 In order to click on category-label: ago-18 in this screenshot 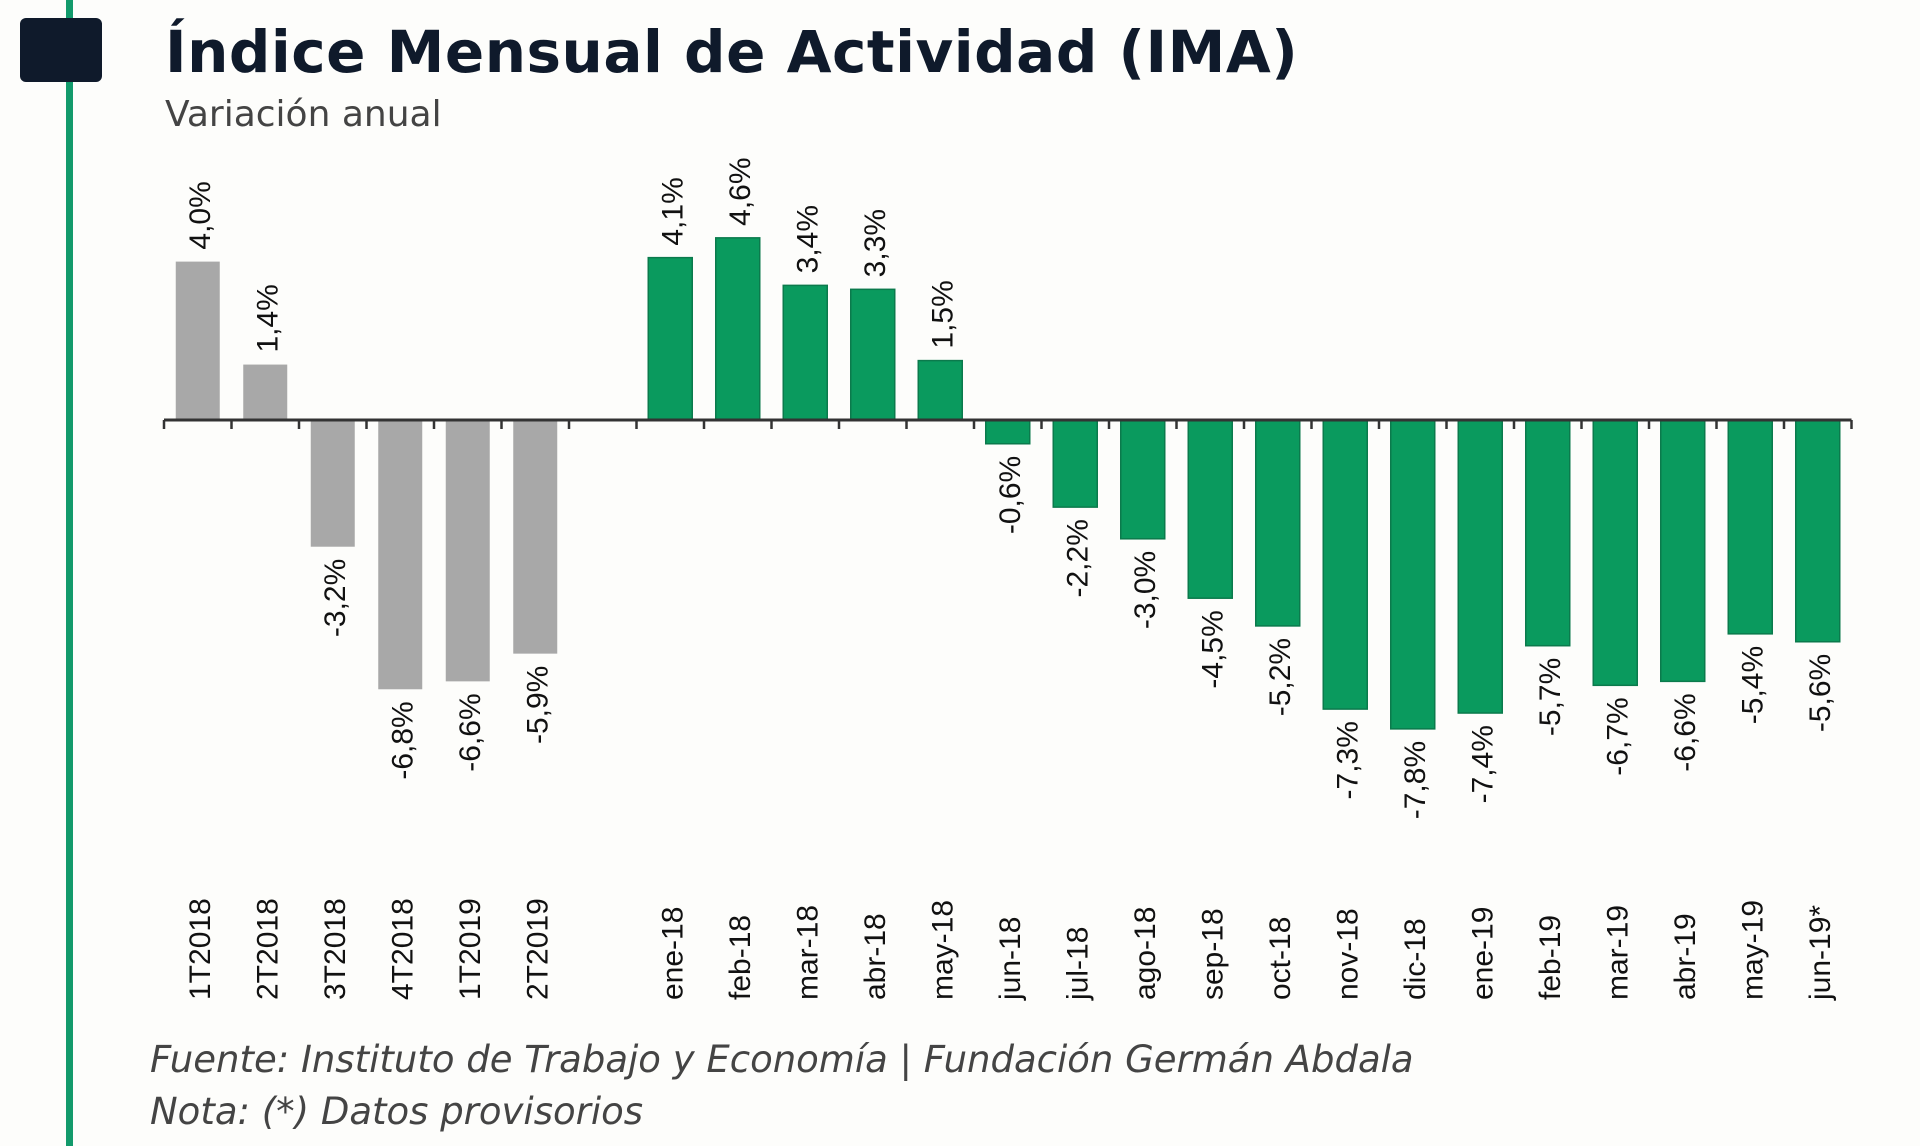, I will do `click(1145, 953)`.